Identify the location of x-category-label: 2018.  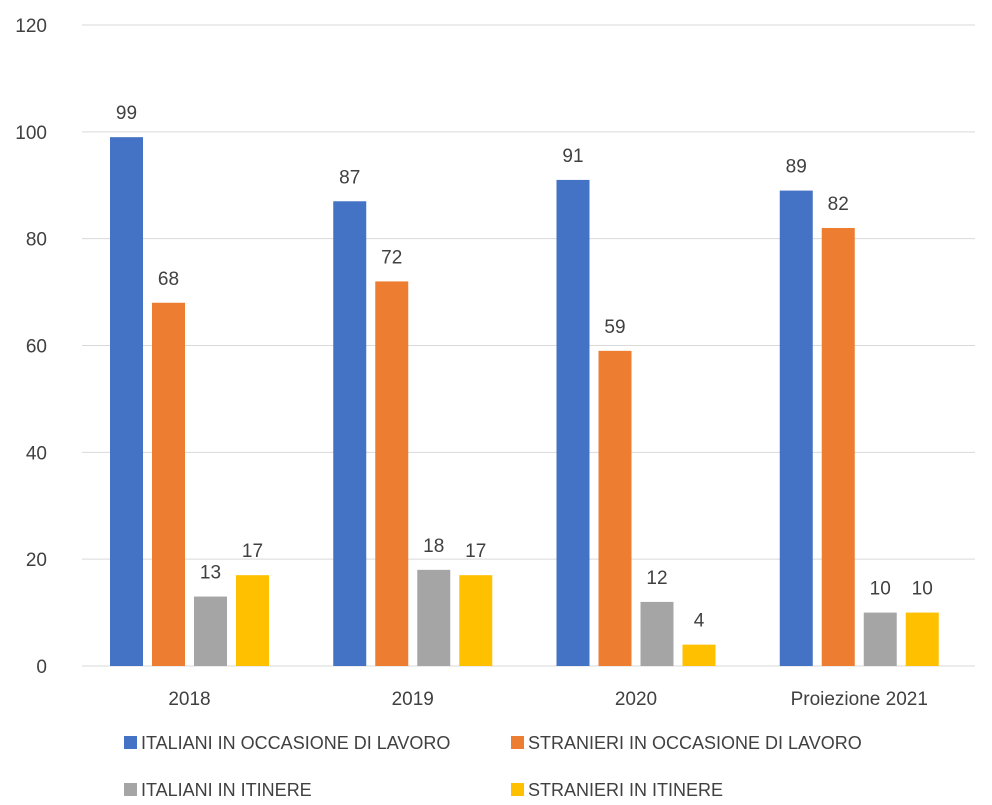
(189, 699).